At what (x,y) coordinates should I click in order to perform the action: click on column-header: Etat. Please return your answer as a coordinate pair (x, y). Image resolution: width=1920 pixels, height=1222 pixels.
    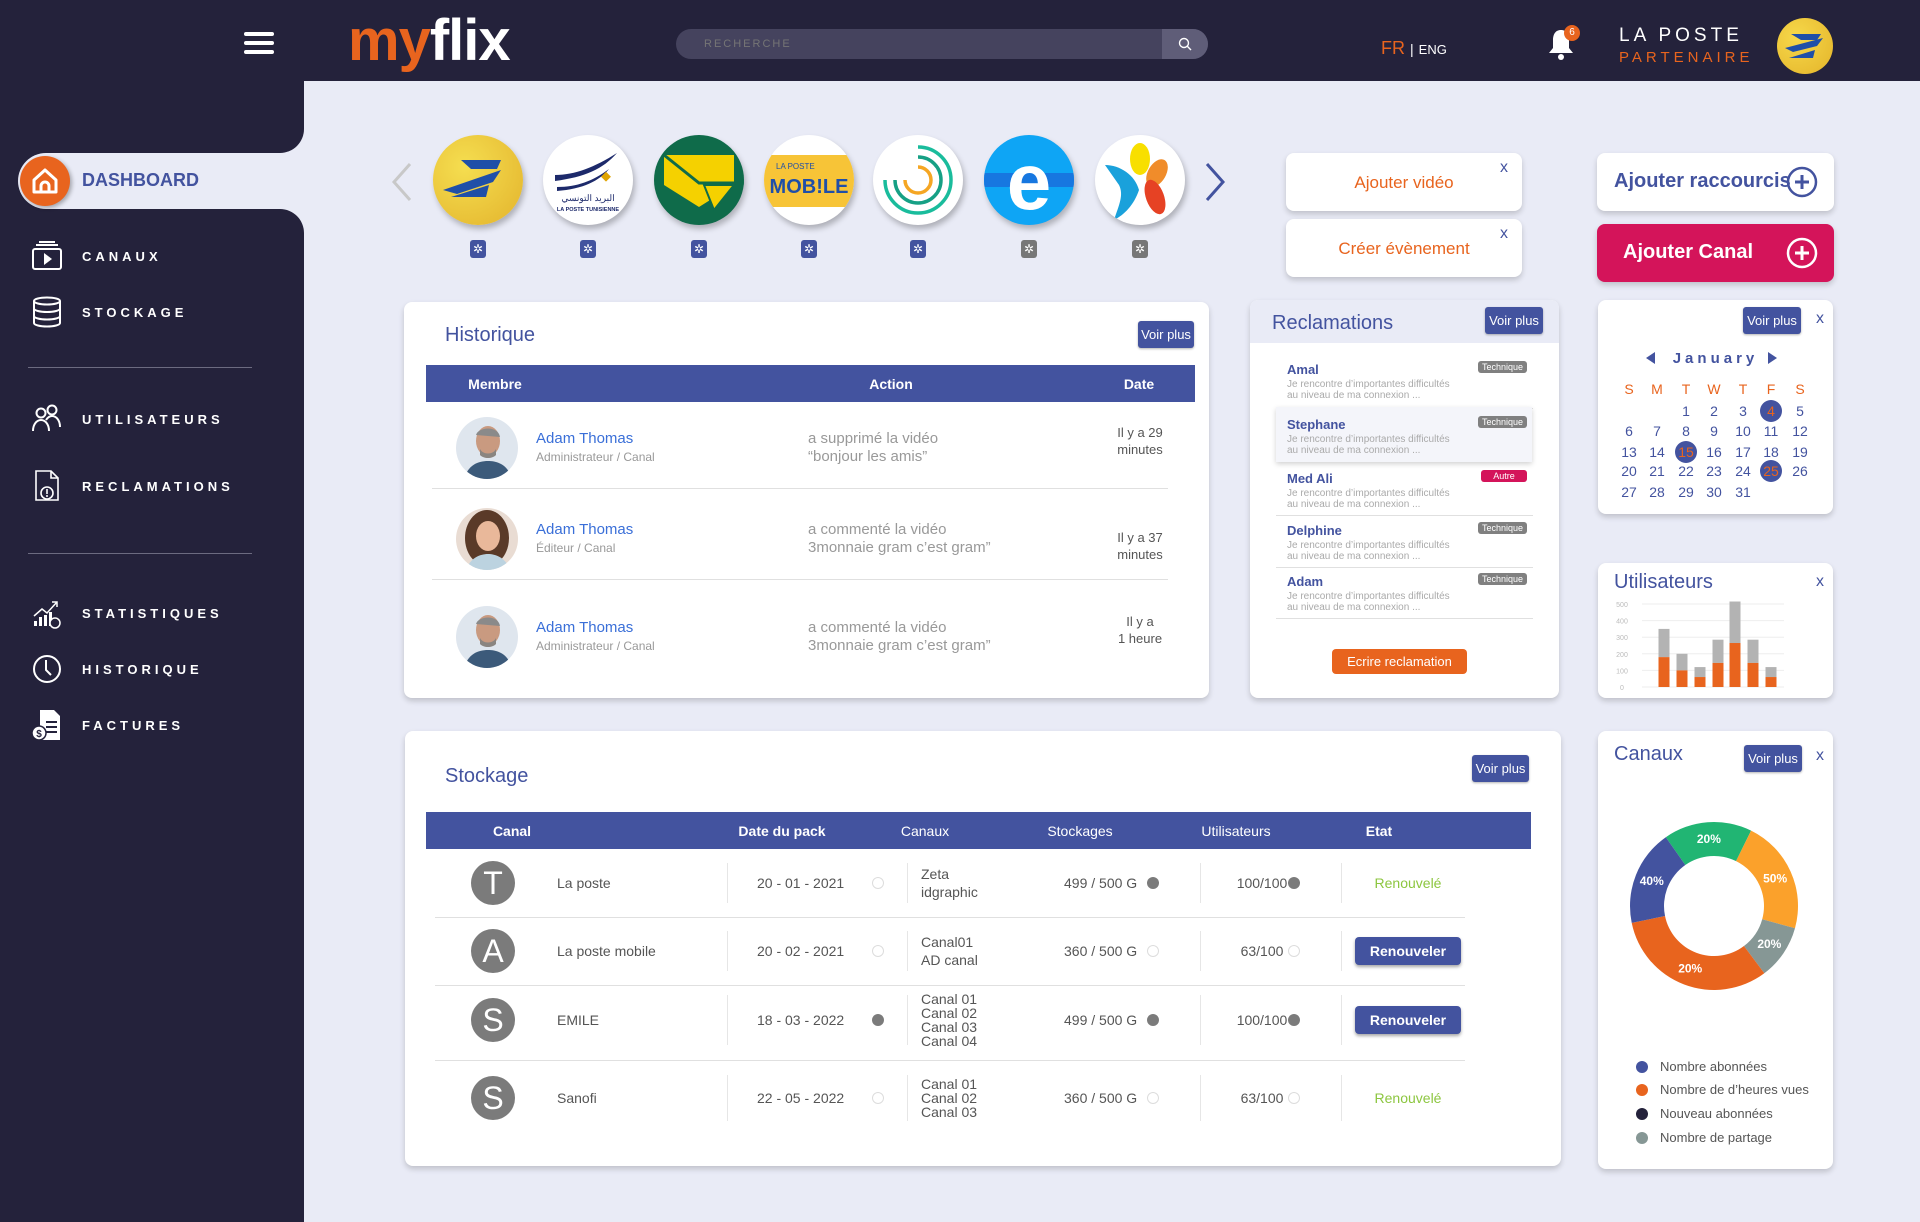
    Looking at the image, I should click on (1379, 830).